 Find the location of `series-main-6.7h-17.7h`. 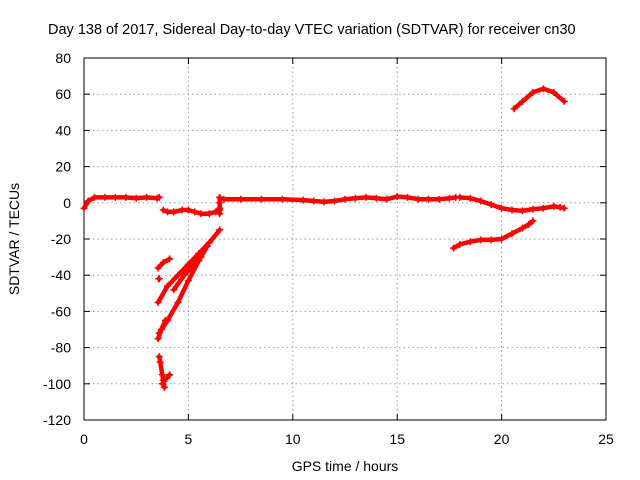

series-main-6.7h-17.7h is located at coordinates (340, 199).